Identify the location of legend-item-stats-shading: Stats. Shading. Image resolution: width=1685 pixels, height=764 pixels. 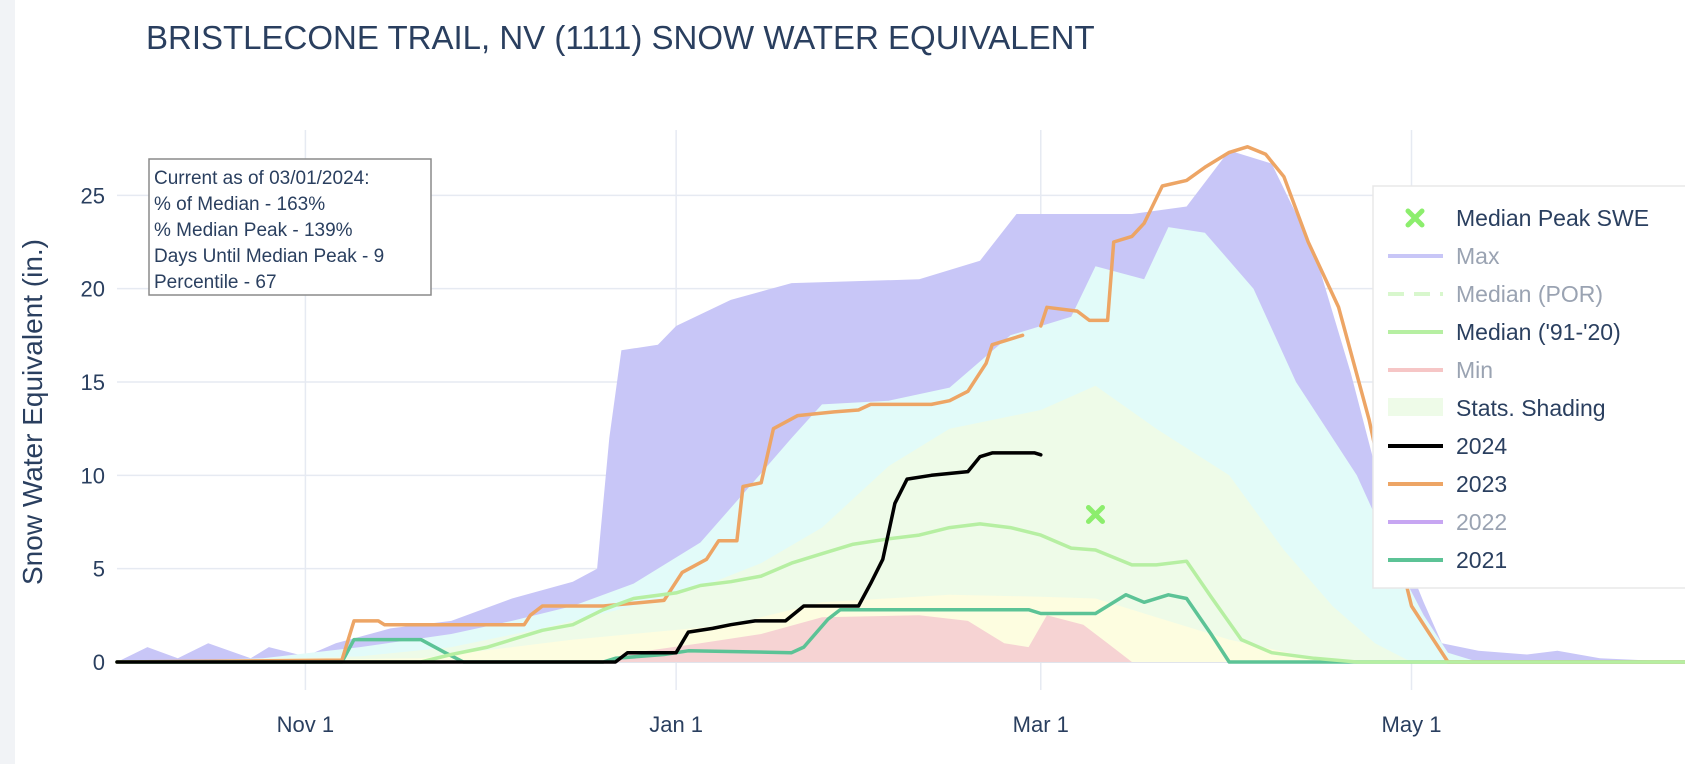
(1497, 408).